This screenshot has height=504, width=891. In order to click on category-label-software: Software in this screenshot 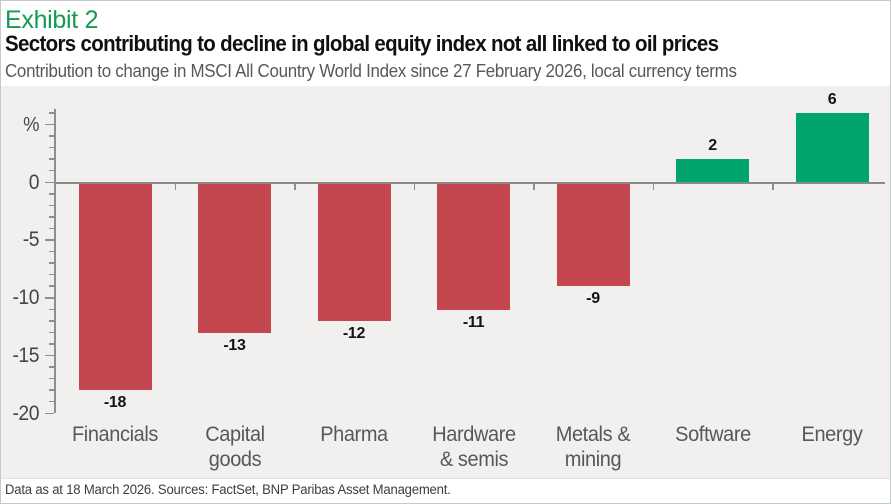, I will do `click(712, 434)`.